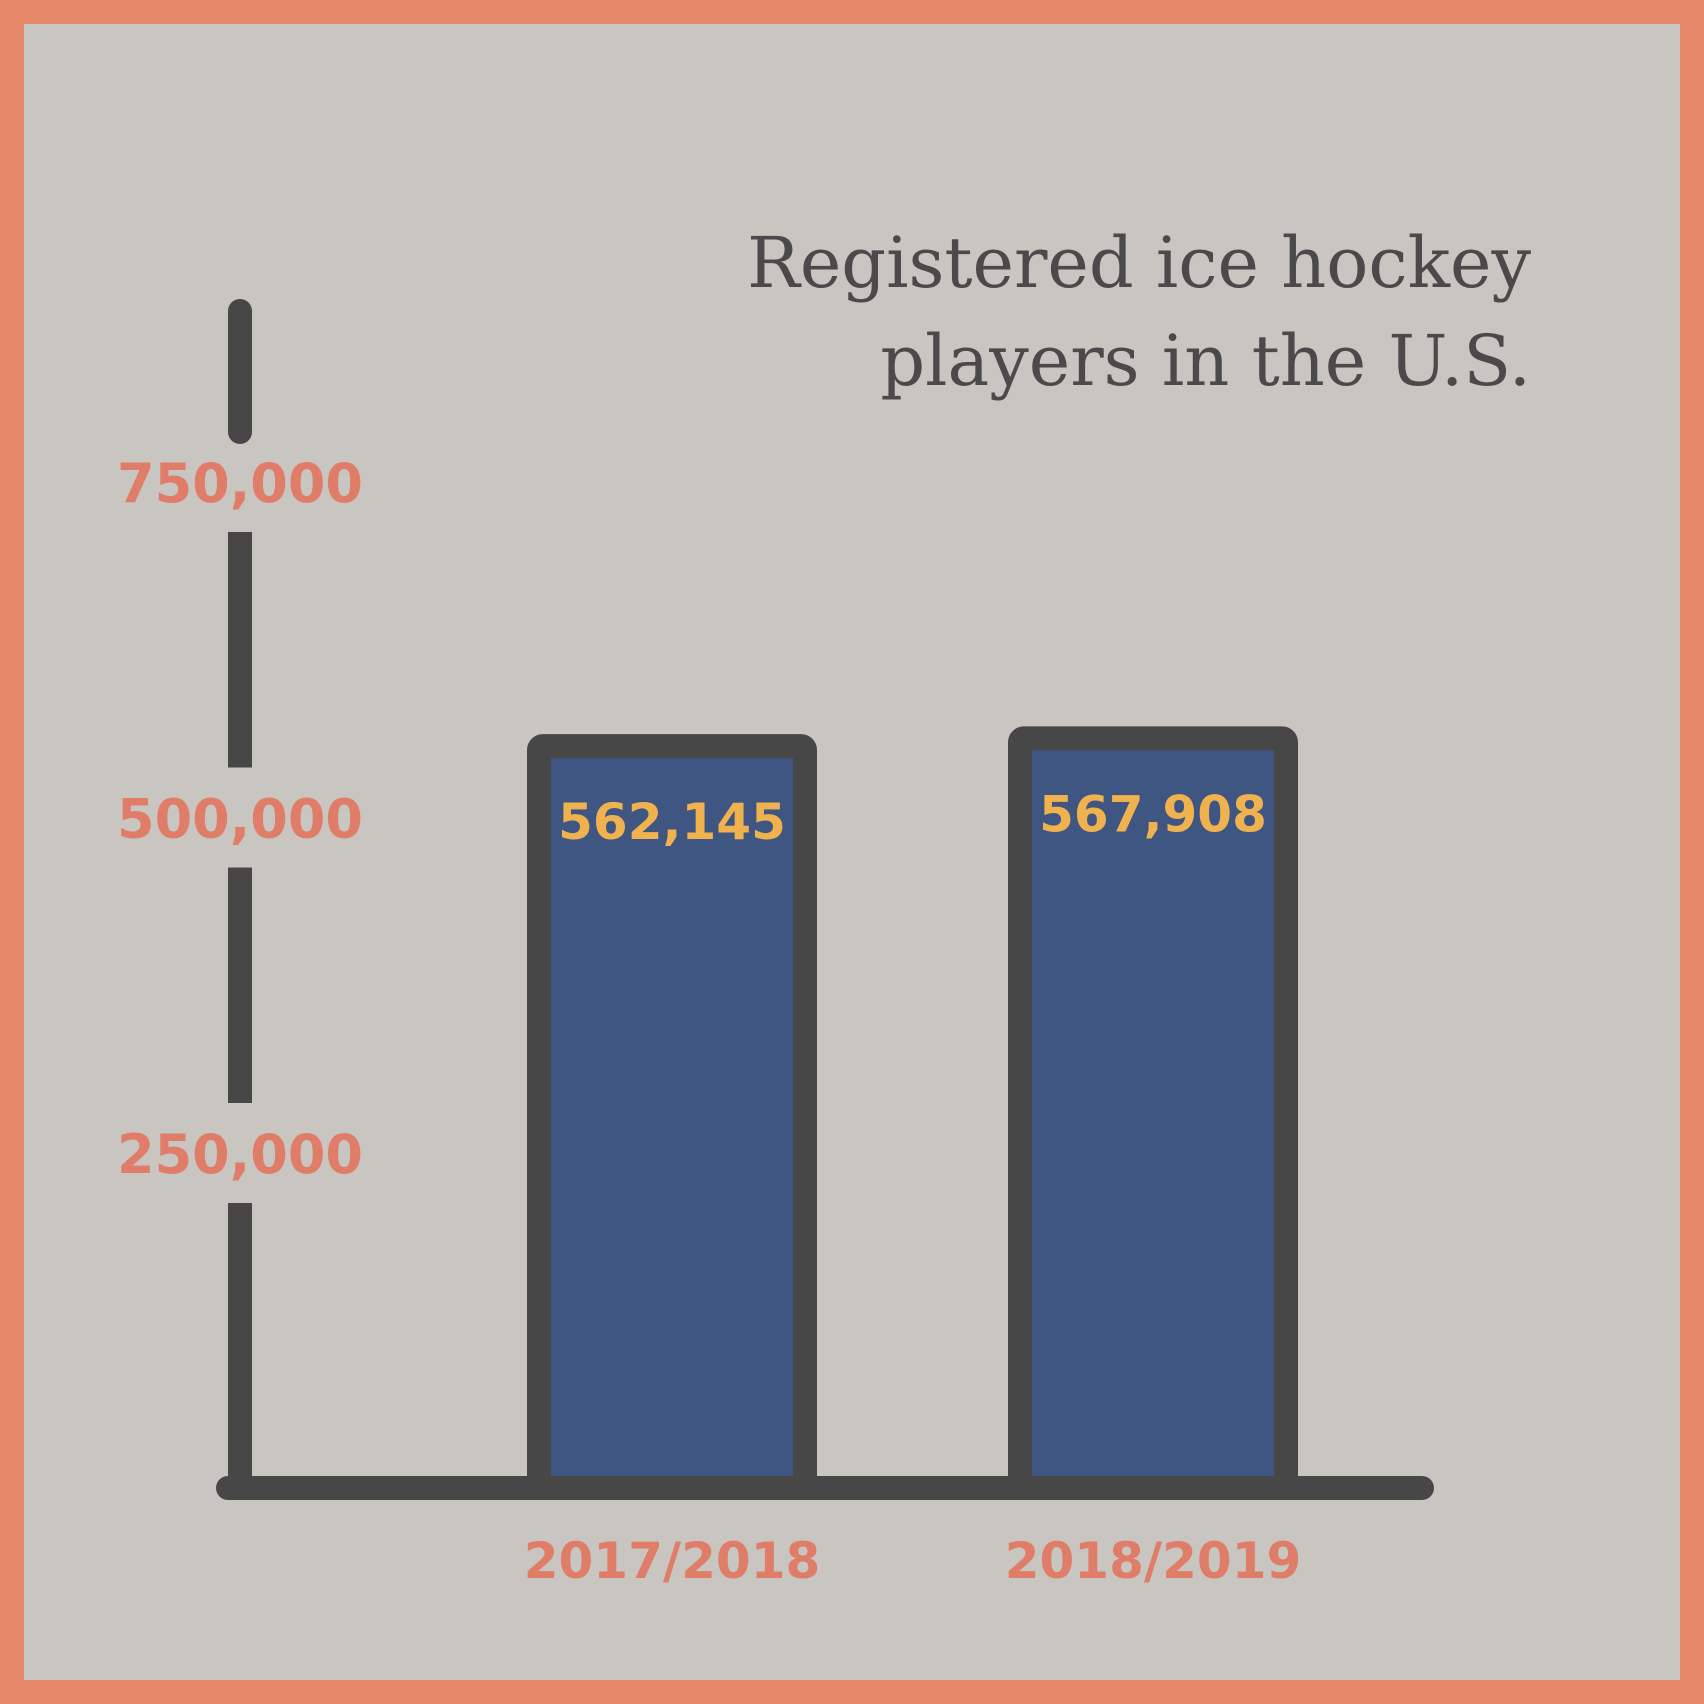  I want to click on bar-value-label: 567,908, so click(1153, 814).